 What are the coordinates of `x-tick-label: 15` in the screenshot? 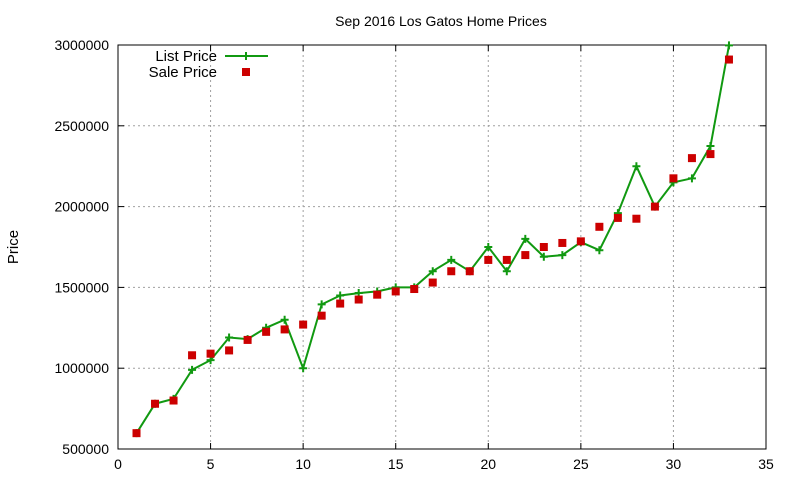 It's located at (396, 464).